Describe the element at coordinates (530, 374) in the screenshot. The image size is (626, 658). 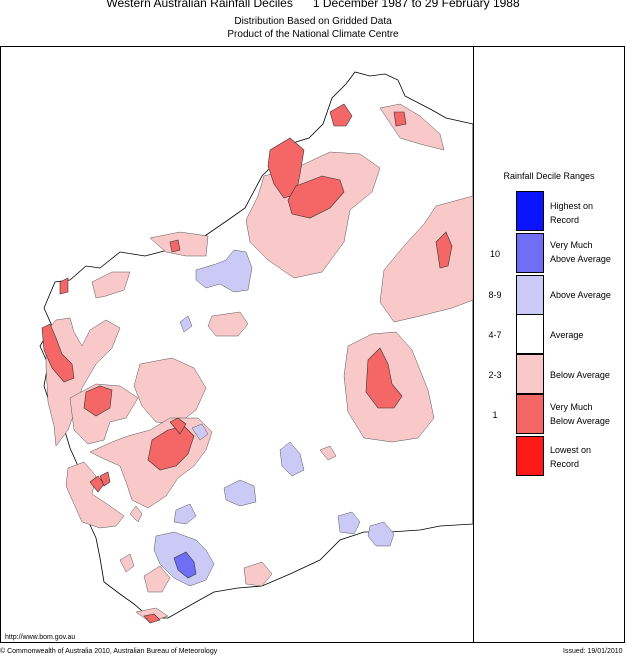
I see `swatch-below-average` at that location.